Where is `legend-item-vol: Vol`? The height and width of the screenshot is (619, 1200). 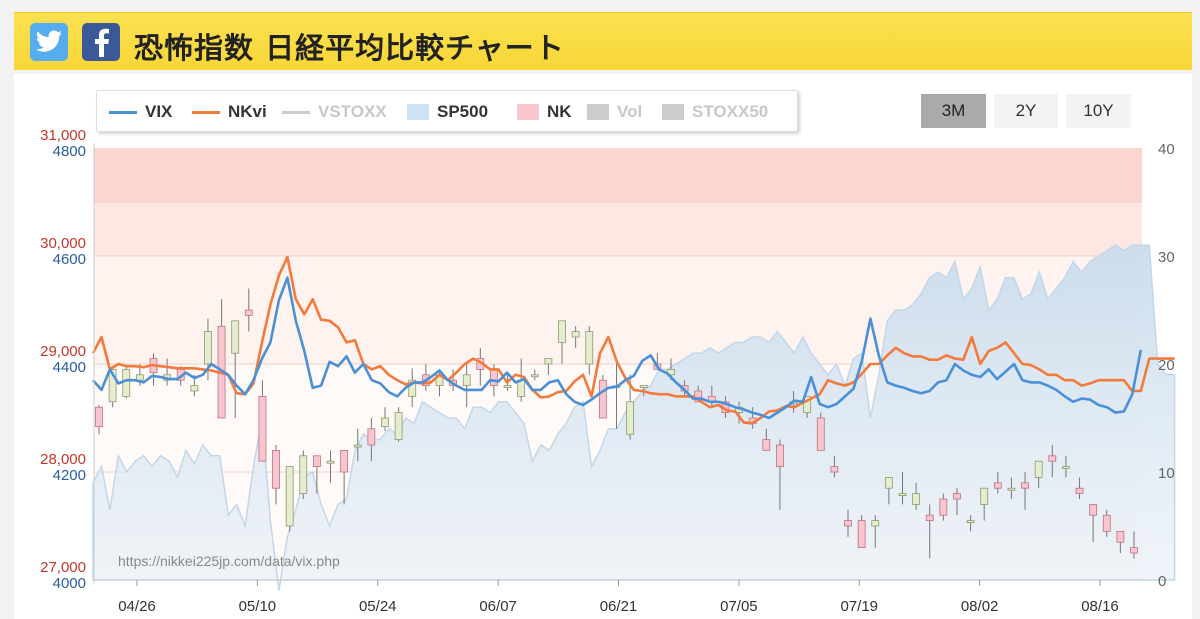 legend-item-vol: Vol is located at coordinates (614, 112).